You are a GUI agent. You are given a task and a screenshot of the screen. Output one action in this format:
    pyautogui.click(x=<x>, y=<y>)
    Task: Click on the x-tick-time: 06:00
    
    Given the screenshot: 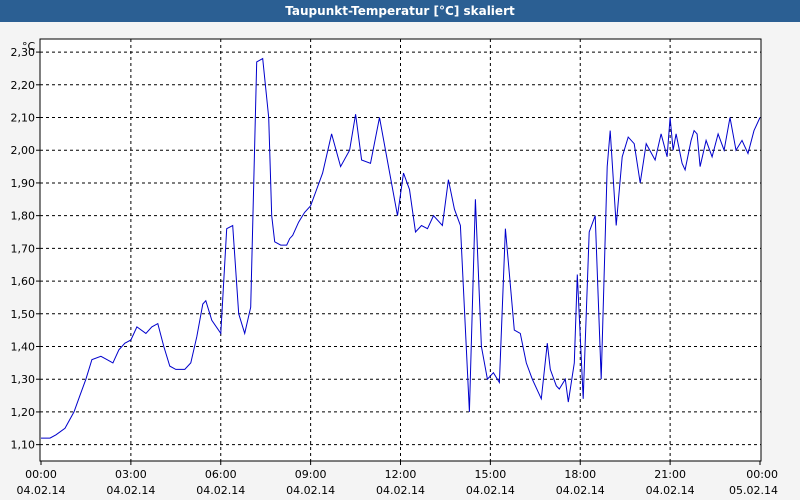 What is the action you would take?
    pyautogui.click(x=221, y=474)
    